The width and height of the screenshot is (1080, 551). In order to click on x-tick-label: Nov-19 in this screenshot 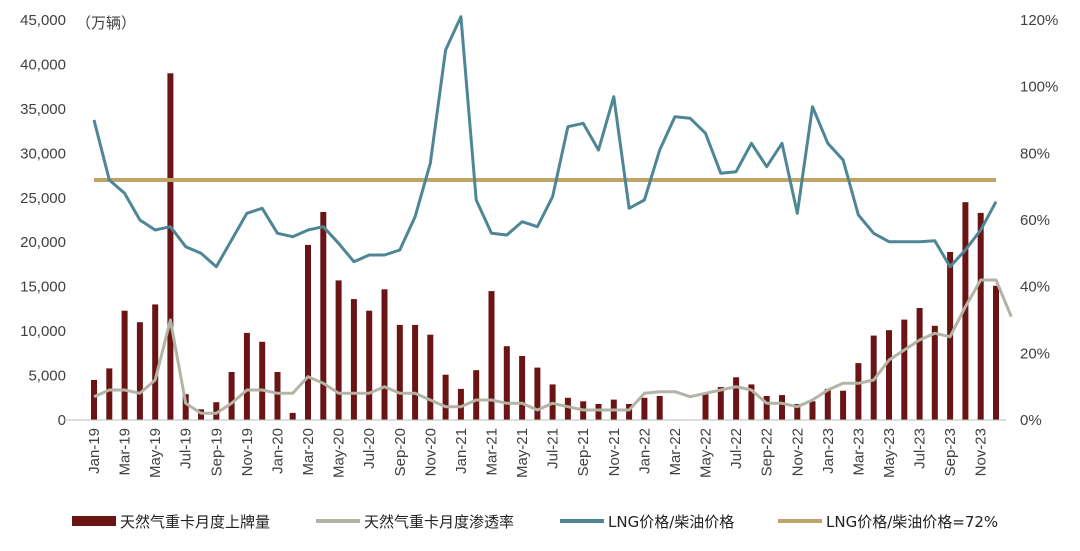, I will do `click(247, 452)`.